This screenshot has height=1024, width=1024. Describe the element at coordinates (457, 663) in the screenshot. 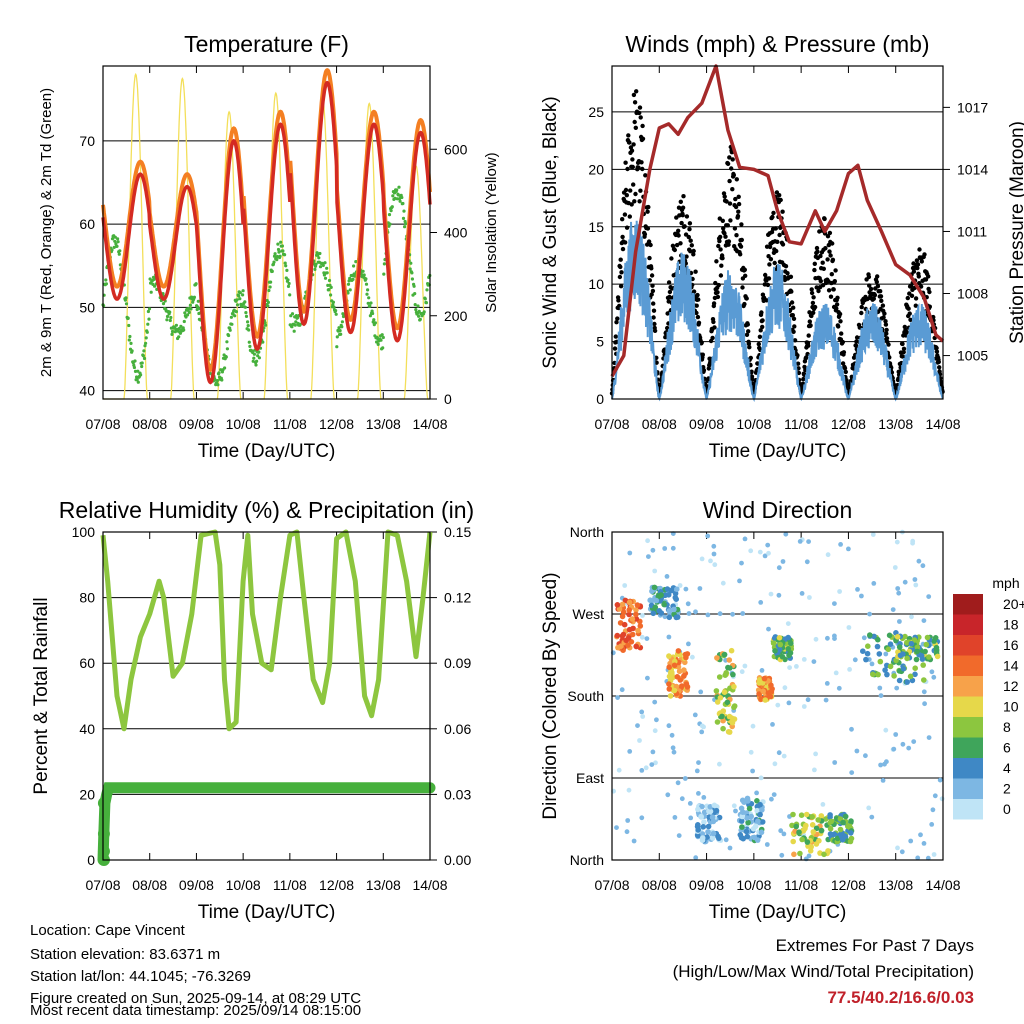

I see `y-right-tick-label: 0.09` at that location.